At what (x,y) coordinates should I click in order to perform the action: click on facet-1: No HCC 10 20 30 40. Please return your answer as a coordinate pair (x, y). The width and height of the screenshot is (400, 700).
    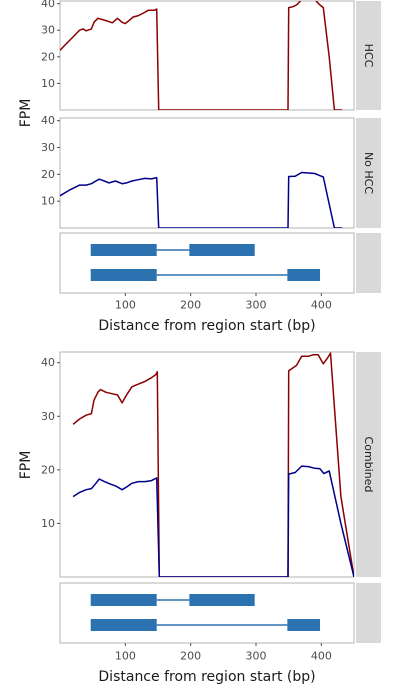
    Looking at the image, I should click on (211, 171).